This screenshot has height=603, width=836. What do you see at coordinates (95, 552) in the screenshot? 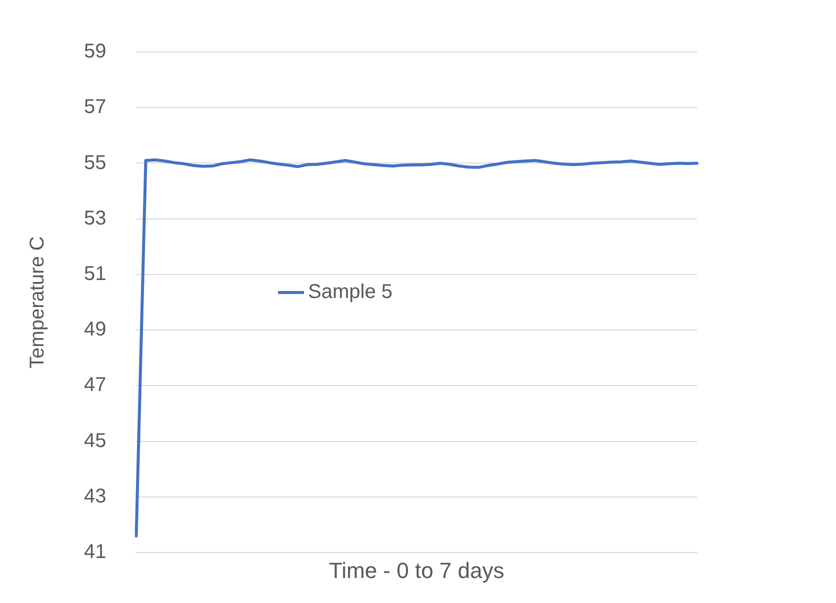
I see `y-tick-label: 41` at bounding box center [95, 552].